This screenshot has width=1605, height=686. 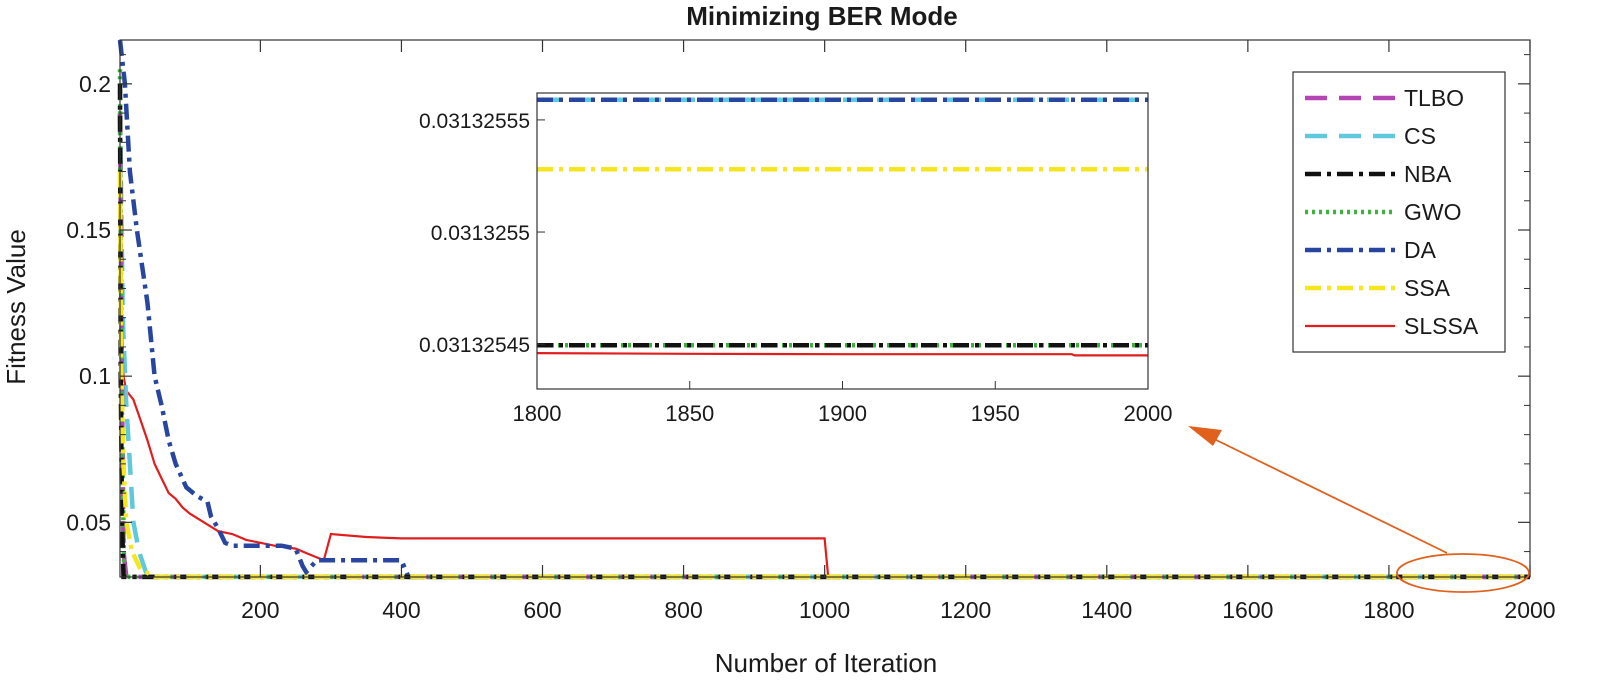 What do you see at coordinates (1247, 610) in the screenshot?
I see `x-tick-label: 1600` at bounding box center [1247, 610].